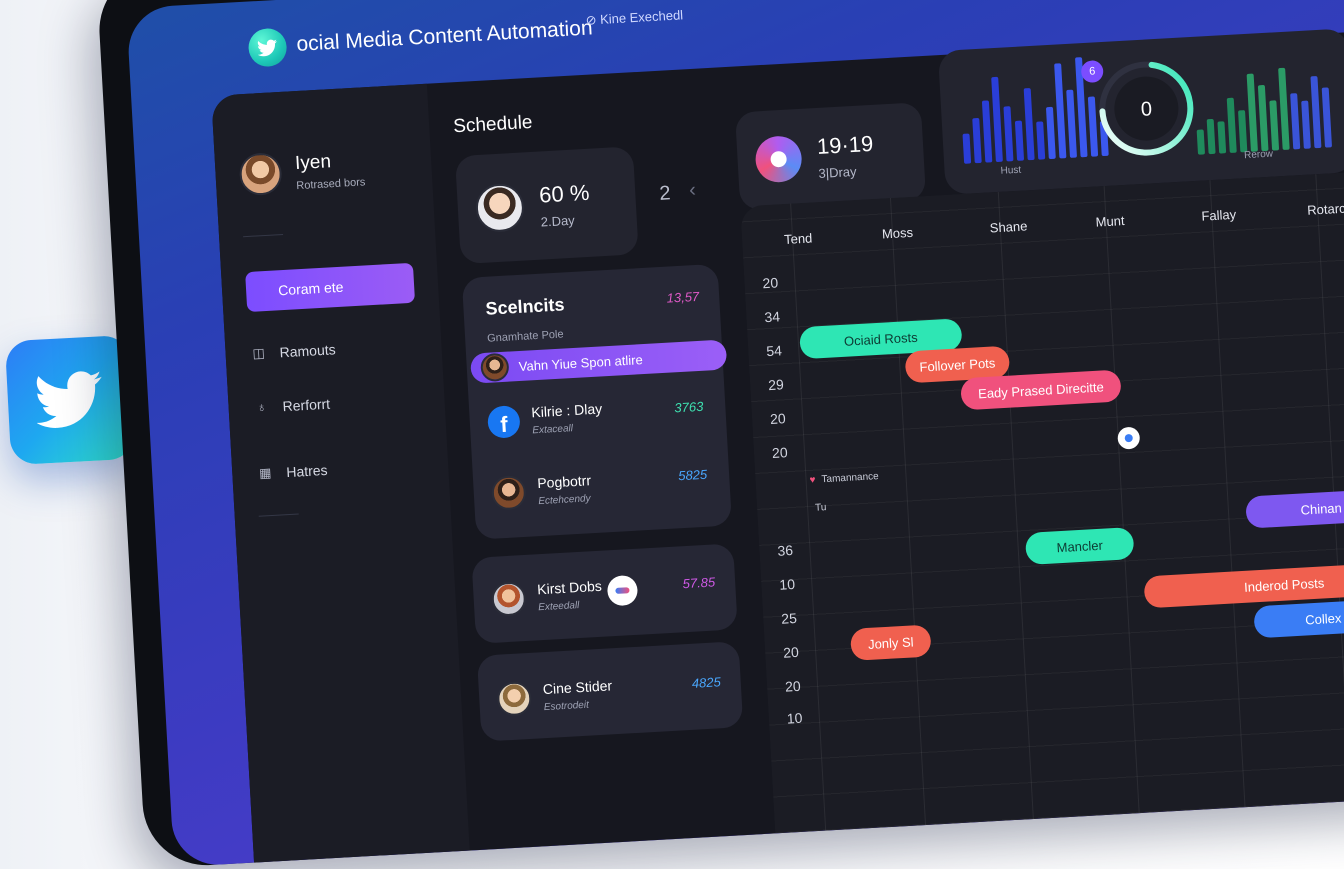  What do you see at coordinates (1011, 170) in the screenshot?
I see `chart-label: Hust` at bounding box center [1011, 170].